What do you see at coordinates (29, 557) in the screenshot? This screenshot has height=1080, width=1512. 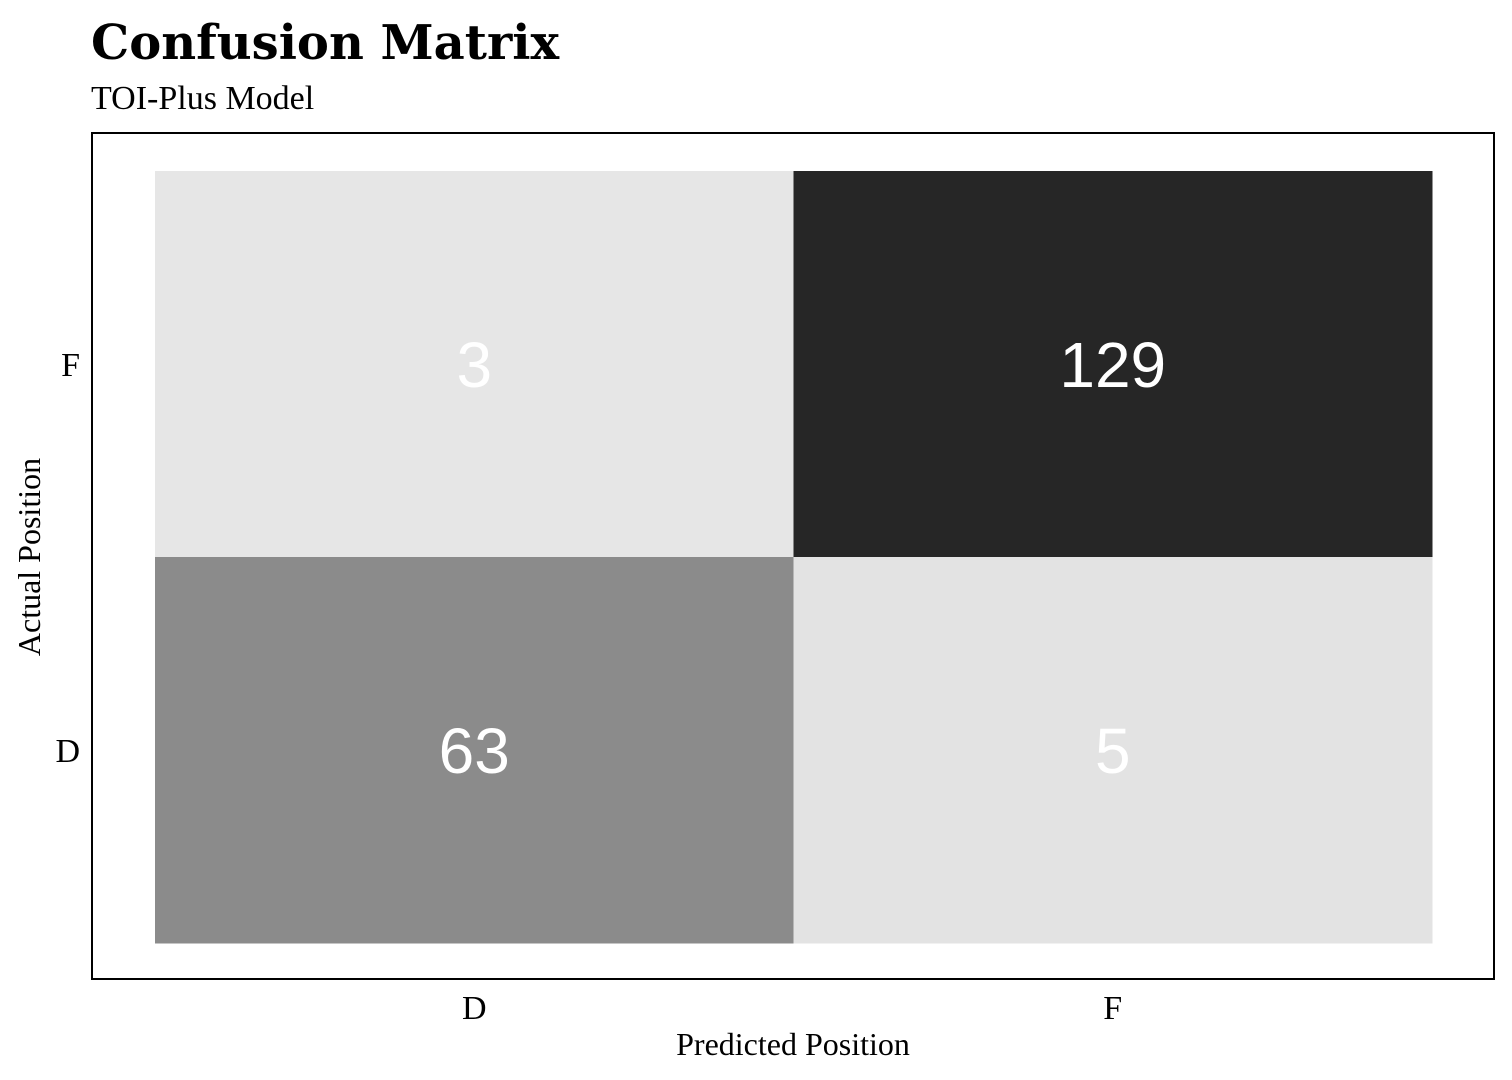 I see `y-axis-label: Actual Position` at bounding box center [29, 557].